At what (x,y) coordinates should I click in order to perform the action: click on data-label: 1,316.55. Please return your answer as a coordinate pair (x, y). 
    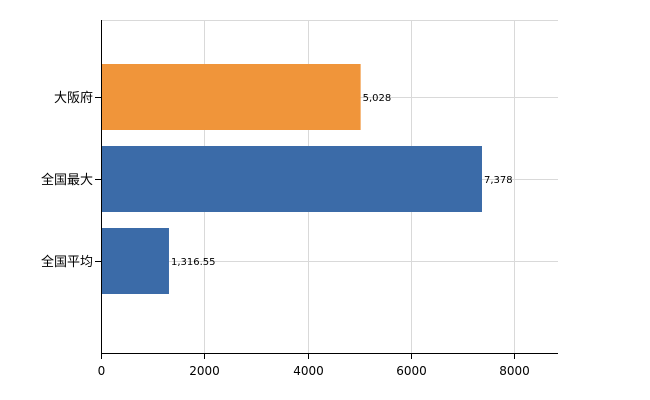
    Looking at the image, I should click on (193, 262).